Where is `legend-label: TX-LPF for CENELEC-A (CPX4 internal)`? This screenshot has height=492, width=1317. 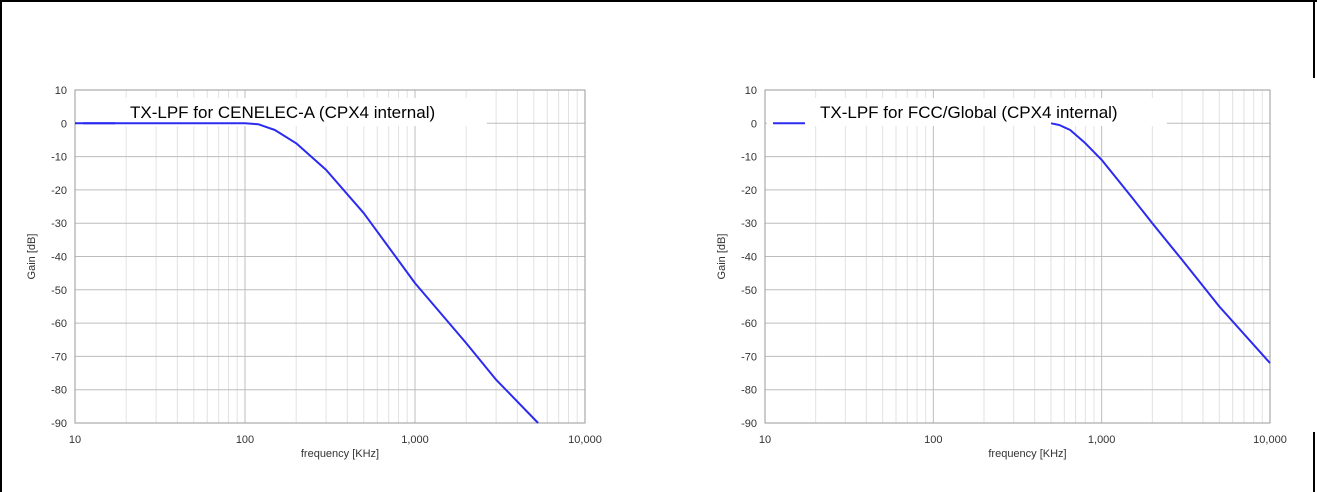
legend-label: TX-LPF for CENELEC-A (CPX4 internal) is located at coordinates (282, 112).